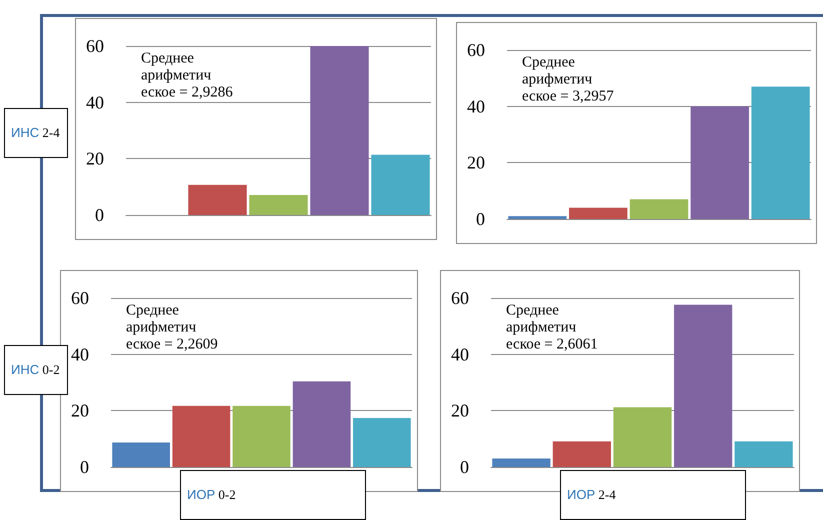  I want to click on label-box: ИНС 0-2, so click(36, 370).